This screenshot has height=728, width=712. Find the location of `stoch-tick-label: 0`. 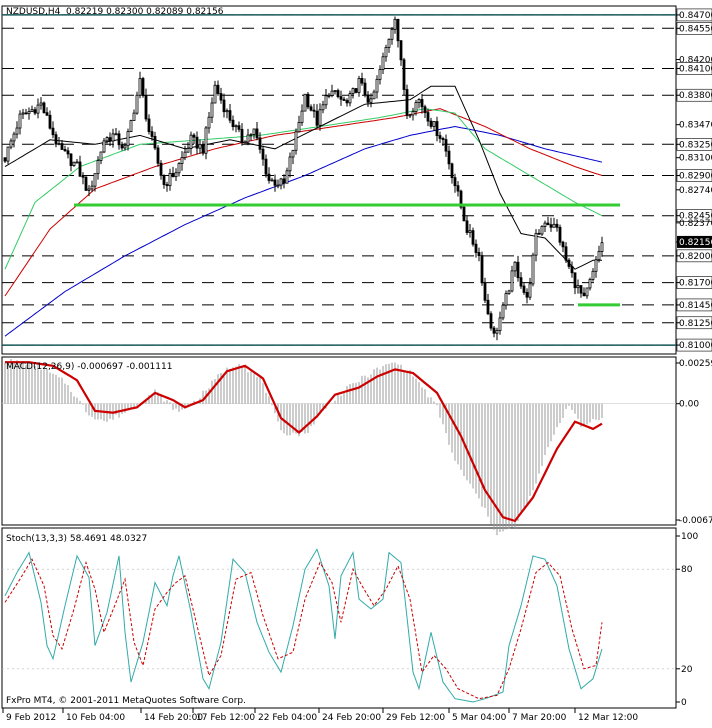

stoch-tick-label: 0 is located at coordinates (684, 703).